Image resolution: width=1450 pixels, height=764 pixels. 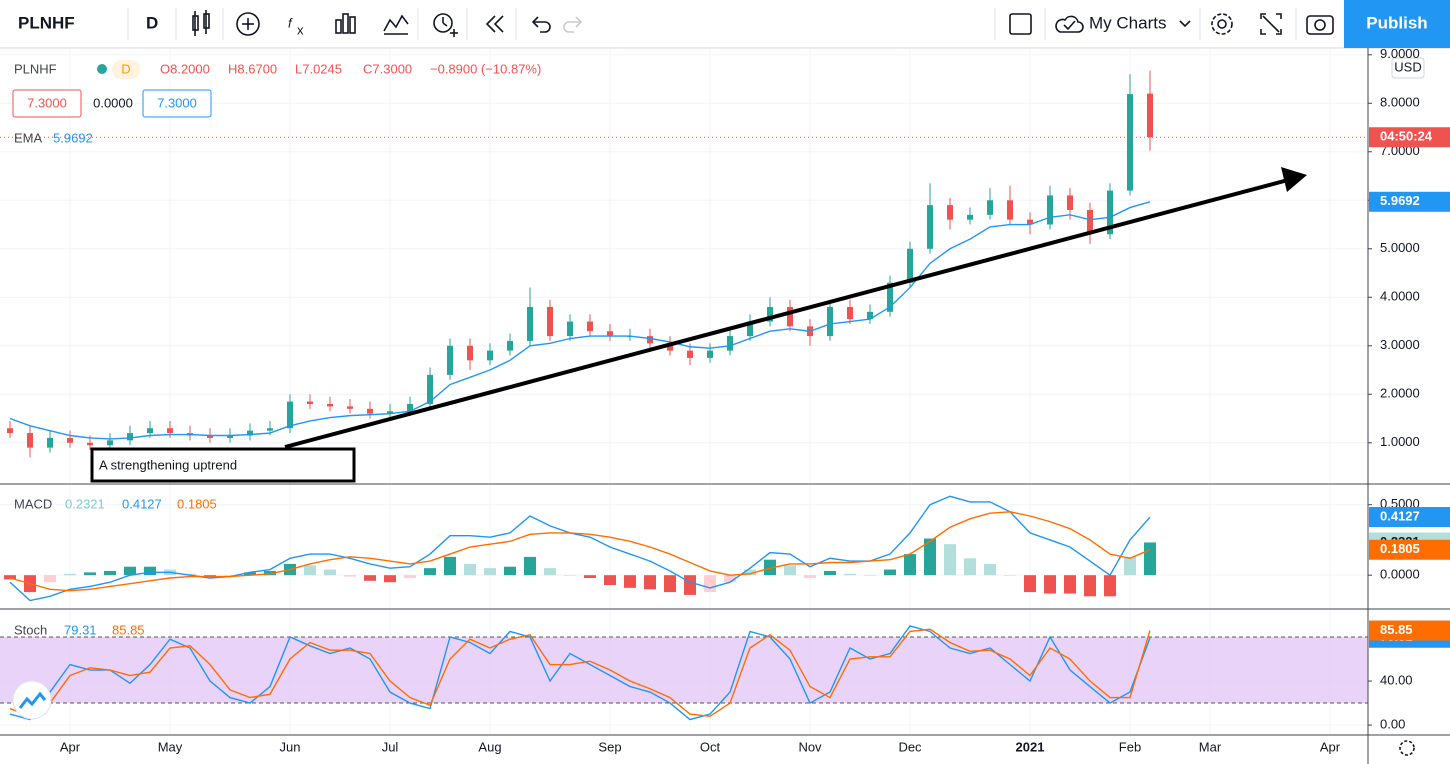 I want to click on layout-button, so click(x=396, y=24).